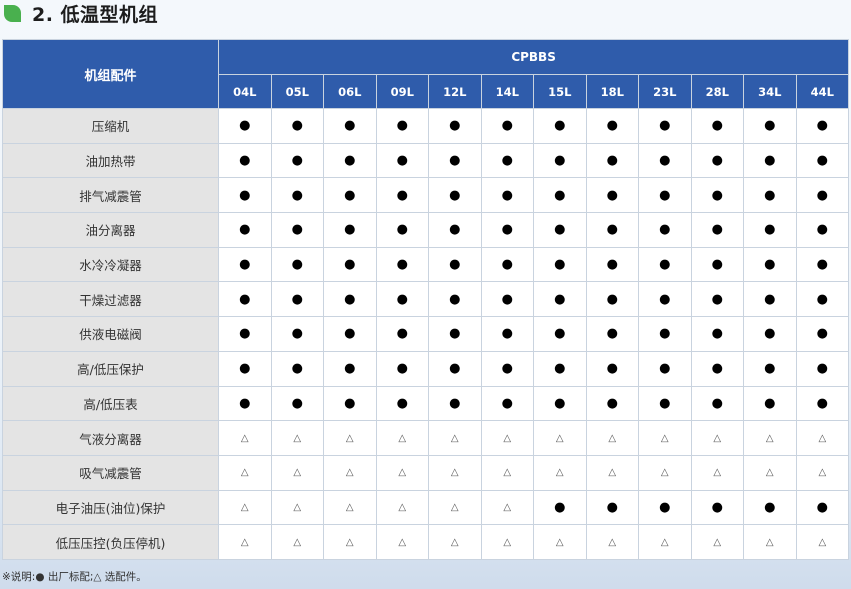 This screenshot has width=851, height=589. What do you see at coordinates (507, 91) in the screenshot?
I see `size-header-14l: 14L` at bounding box center [507, 91].